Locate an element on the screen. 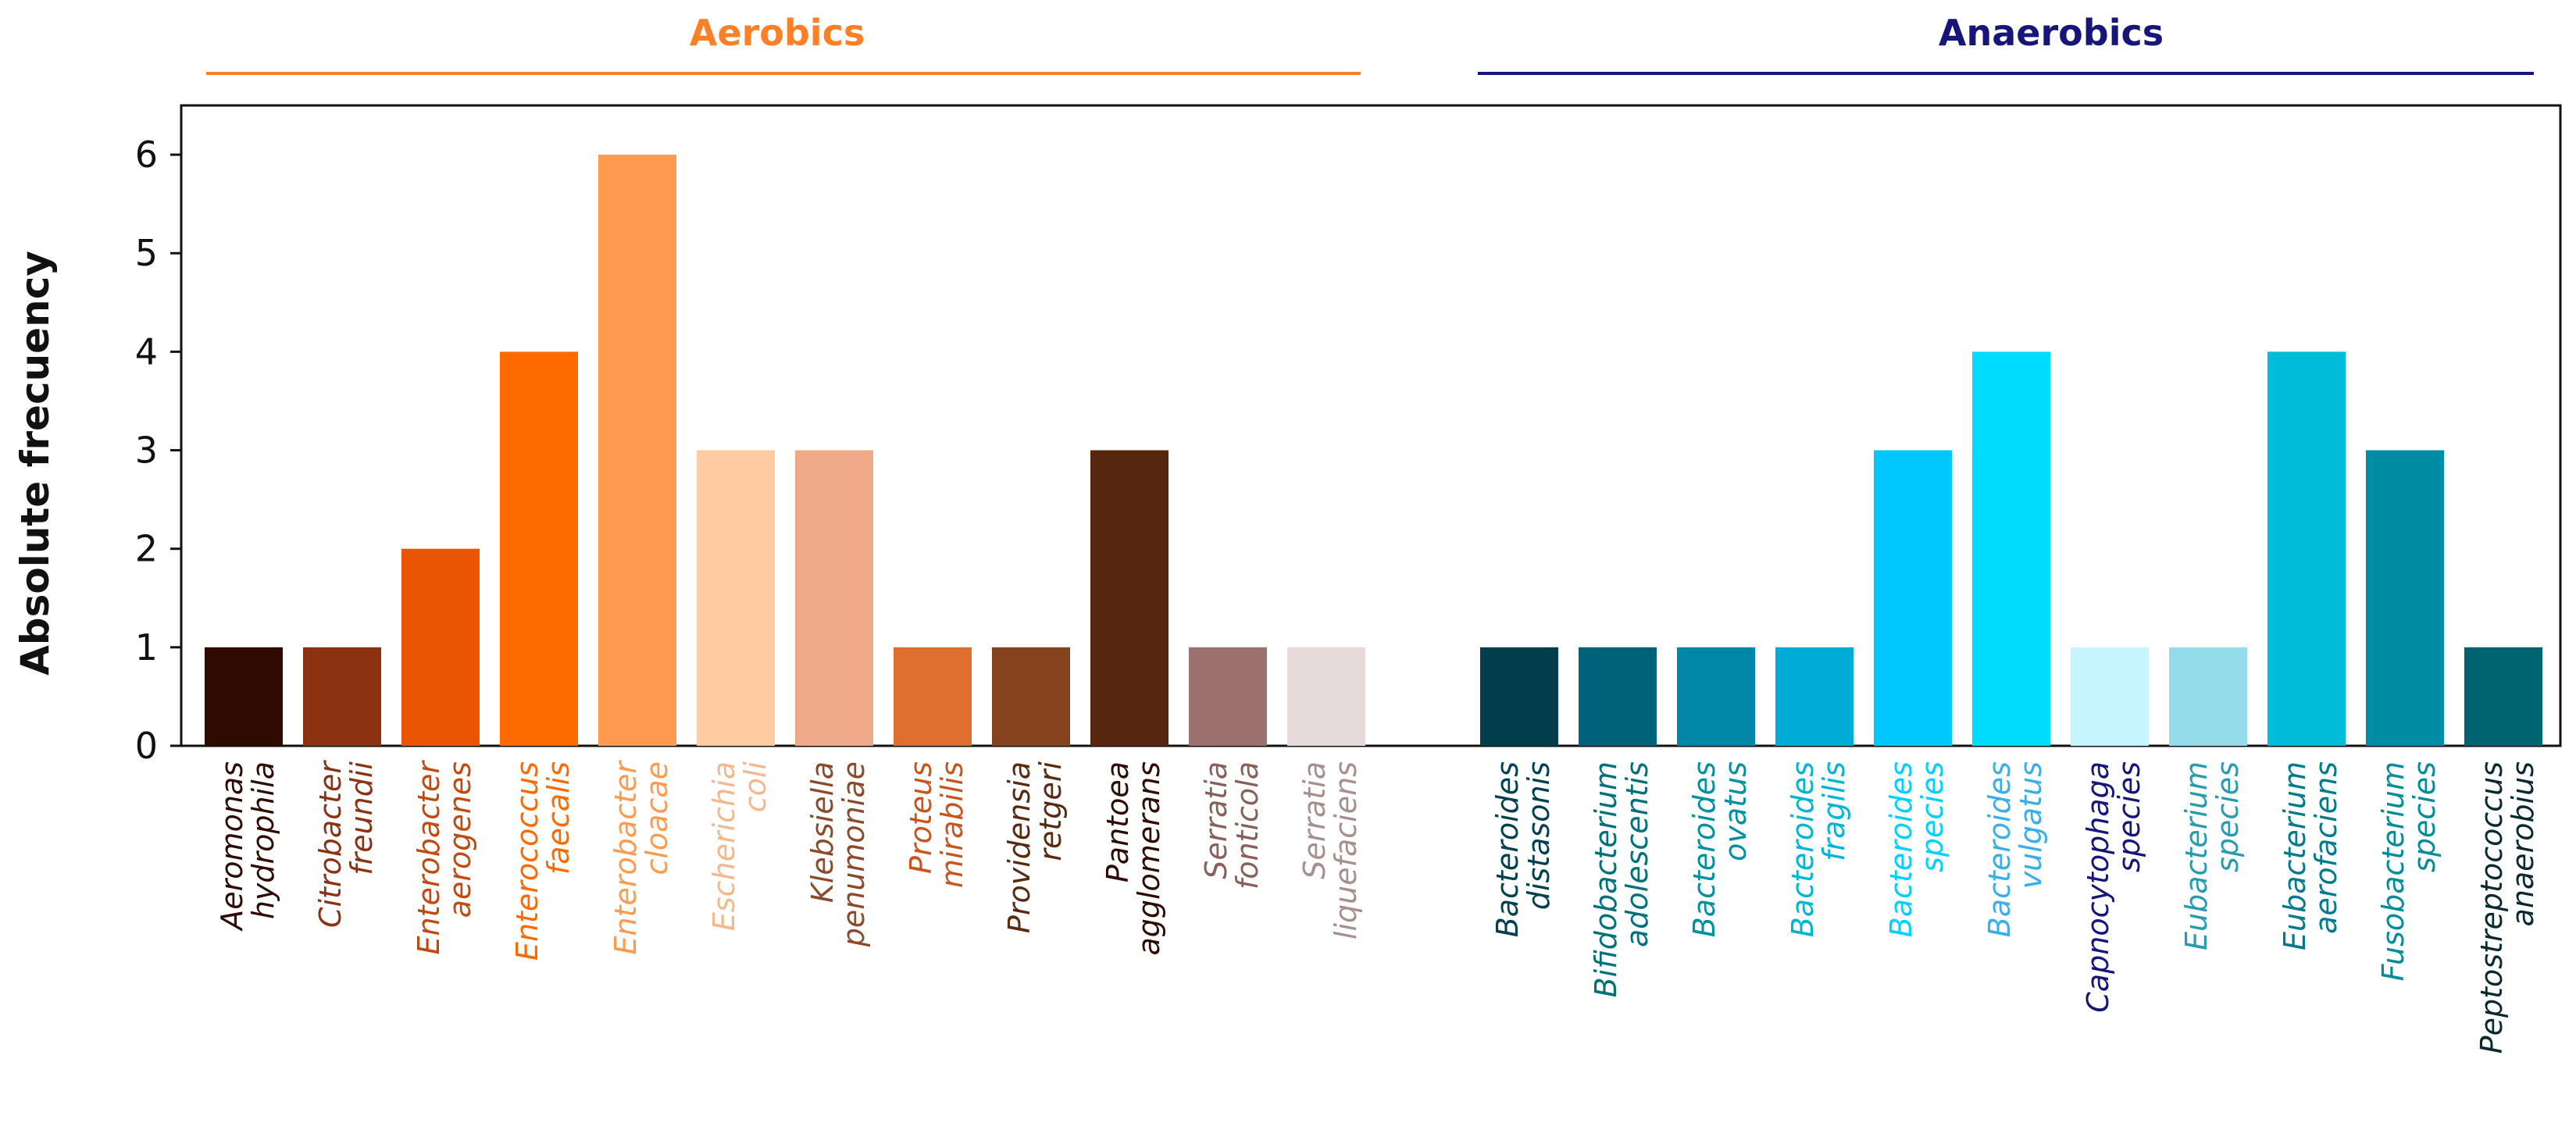  bar-eubacterium-species is located at coordinates (2208, 696).